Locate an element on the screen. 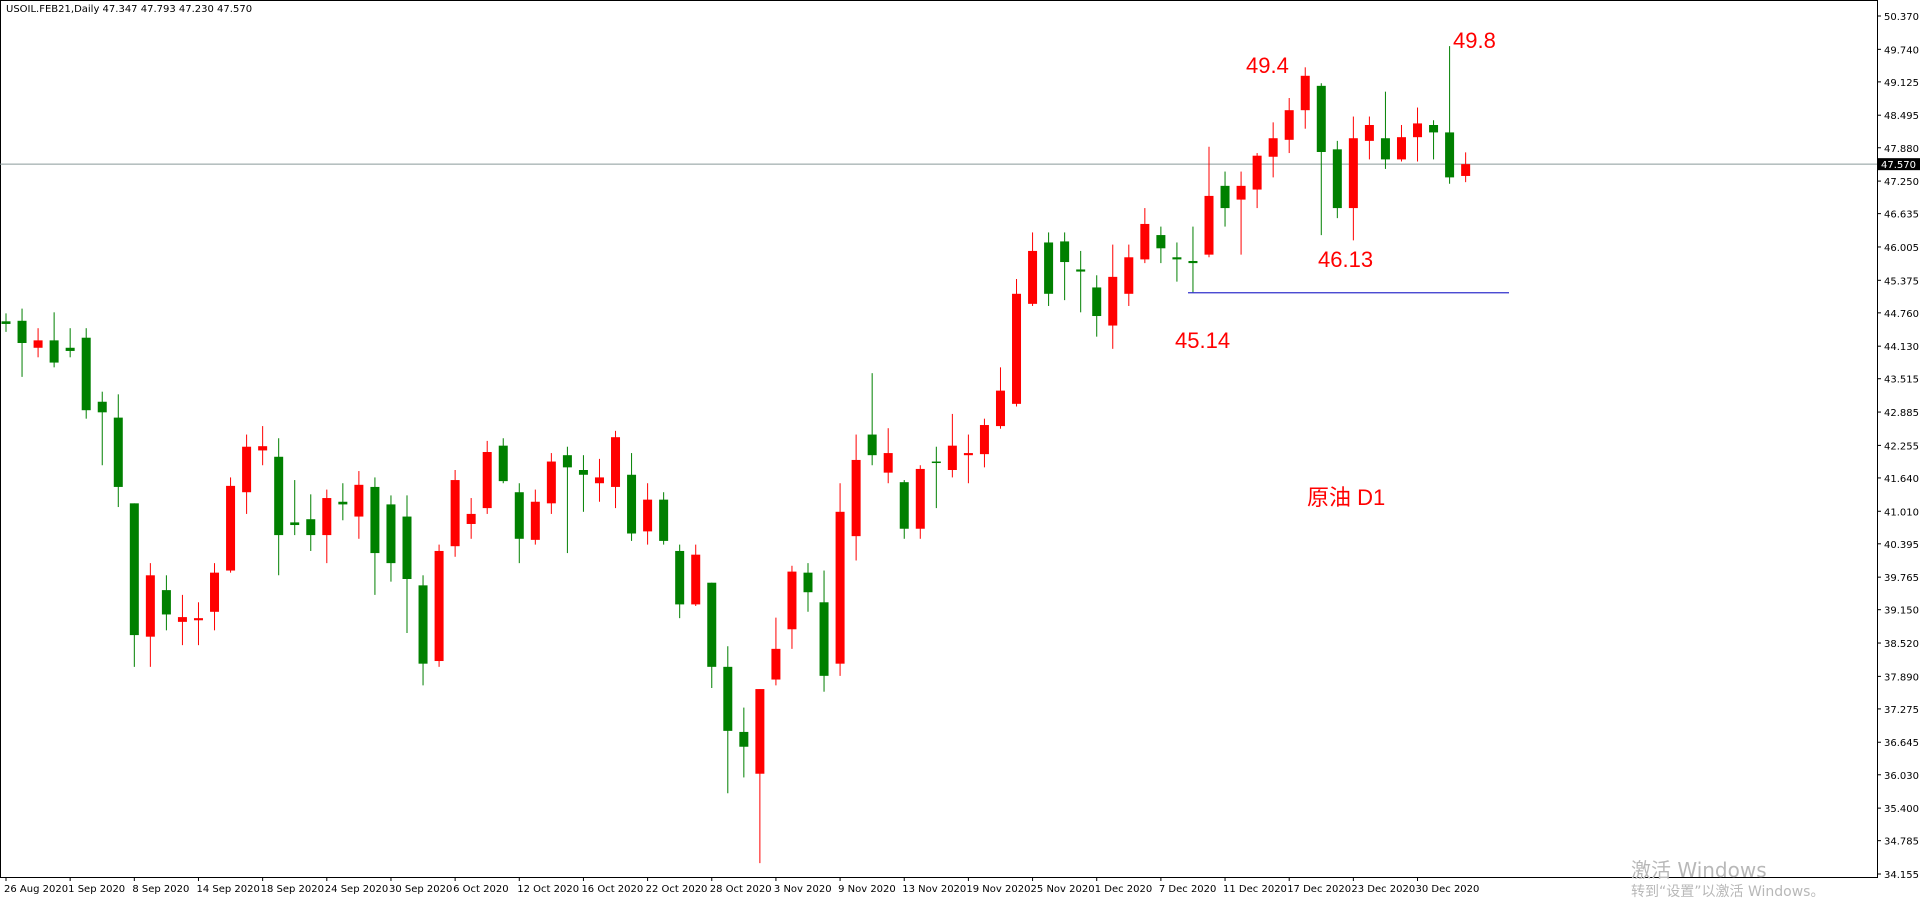  x-tick-label: 17 Dec 2020 is located at coordinates (1319, 889).